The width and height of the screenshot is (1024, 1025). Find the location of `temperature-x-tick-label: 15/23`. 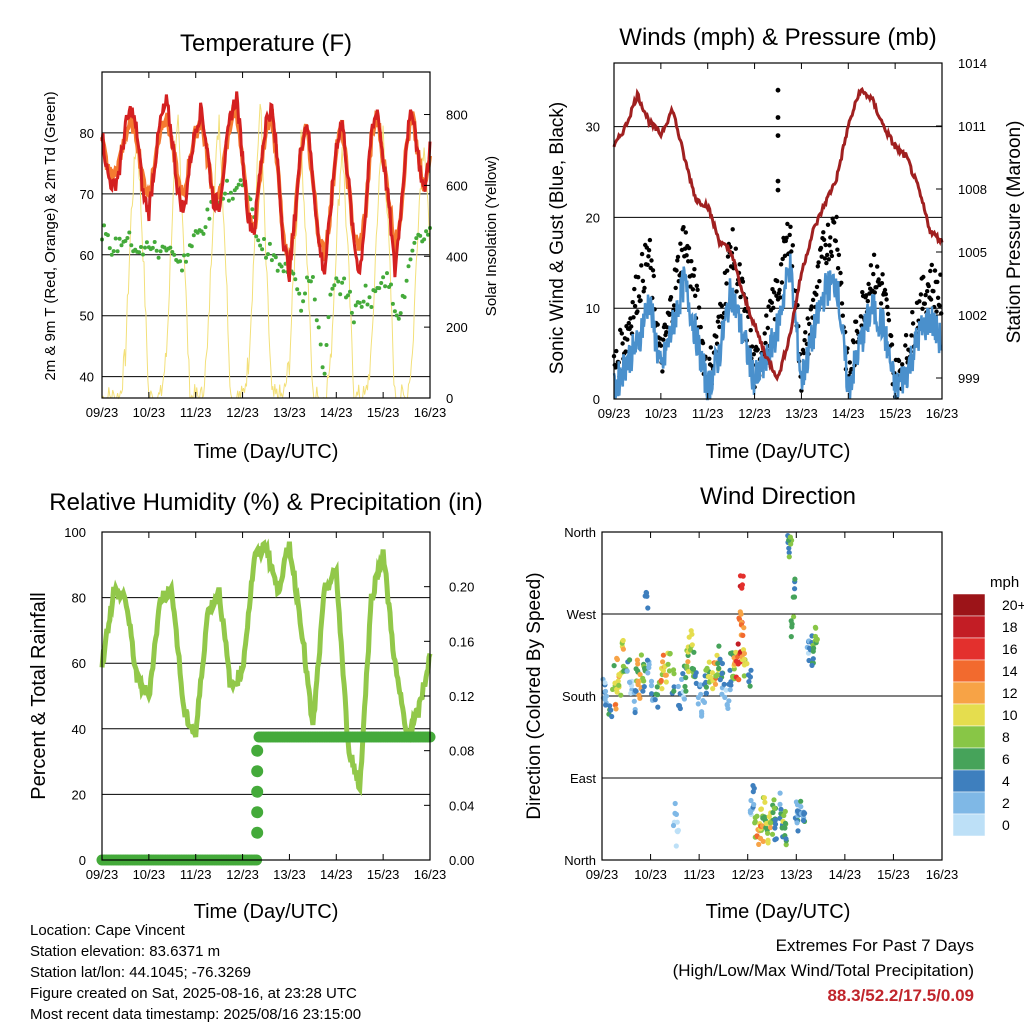

temperature-x-tick-label: 15/23 is located at coordinates (383, 412).